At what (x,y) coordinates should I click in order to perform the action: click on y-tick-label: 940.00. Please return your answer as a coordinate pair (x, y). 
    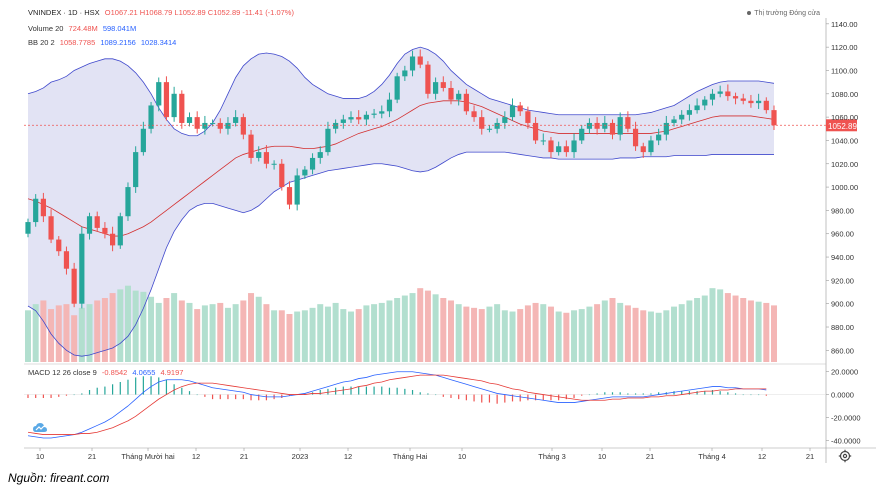
    Looking at the image, I should click on (842, 257).